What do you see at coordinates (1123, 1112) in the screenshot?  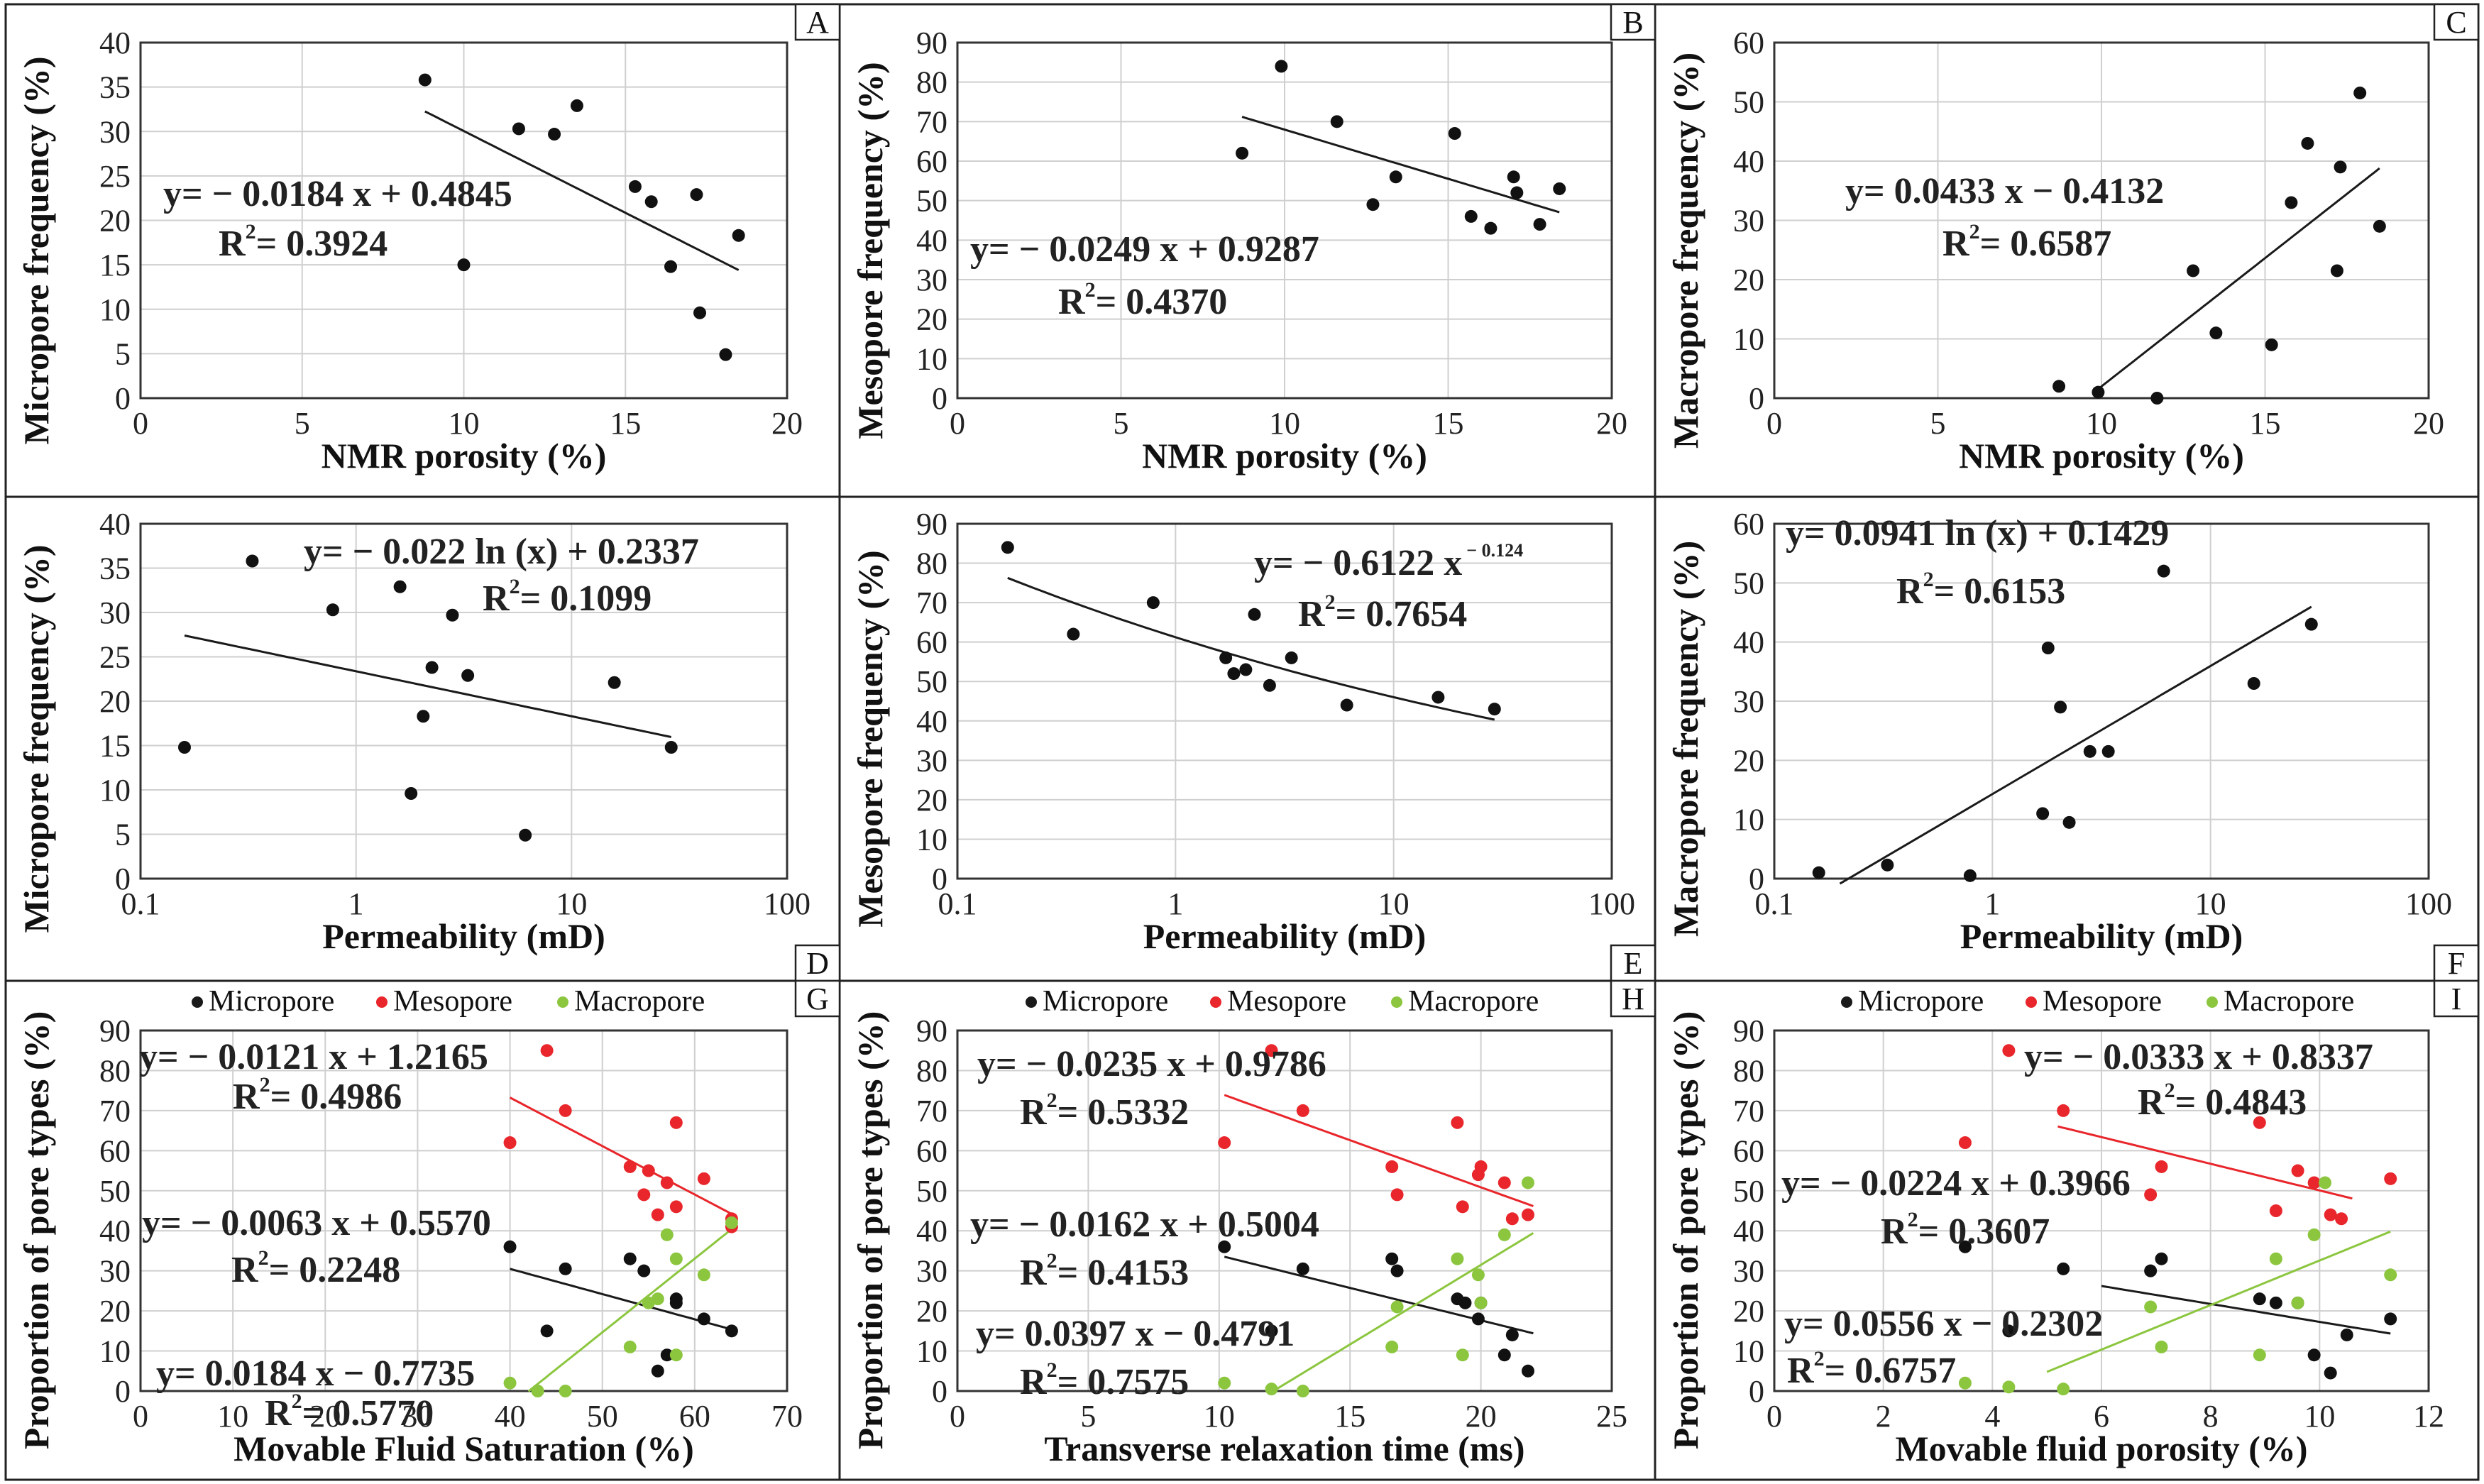 I see `r-squared-value: = 0.5332` at bounding box center [1123, 1112].